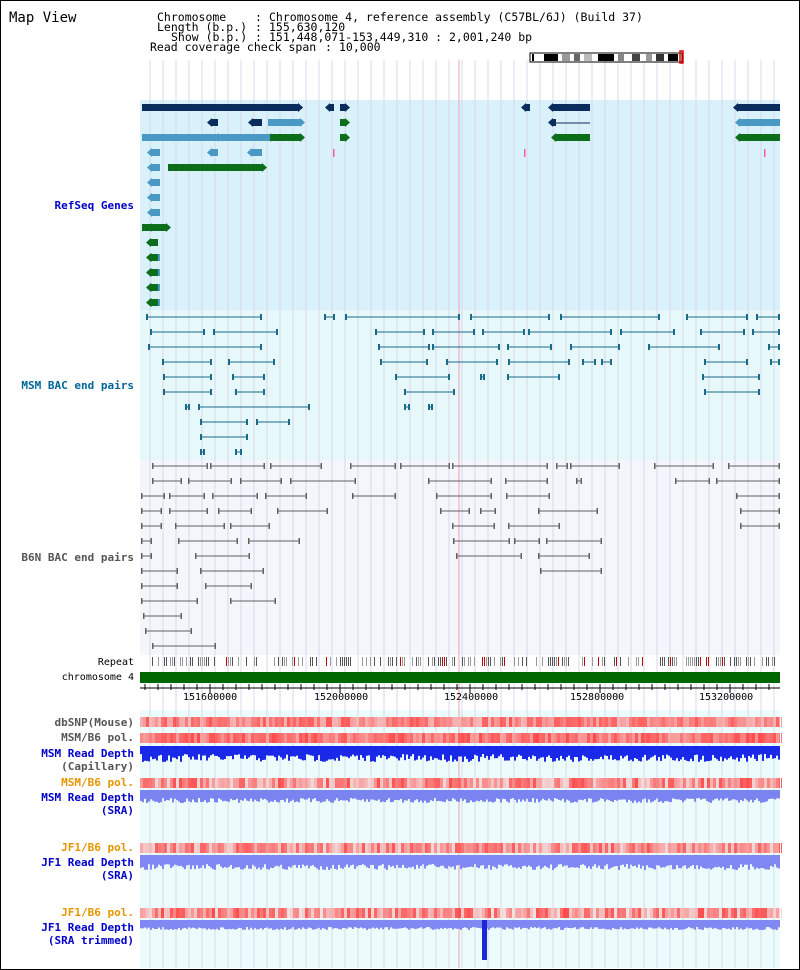 The image size is (800, 970). What do you see at coordinates (202, 27) in the screenshot?
I see `info-length-key: Length (b.p.)` at bounding box center [202, 27].